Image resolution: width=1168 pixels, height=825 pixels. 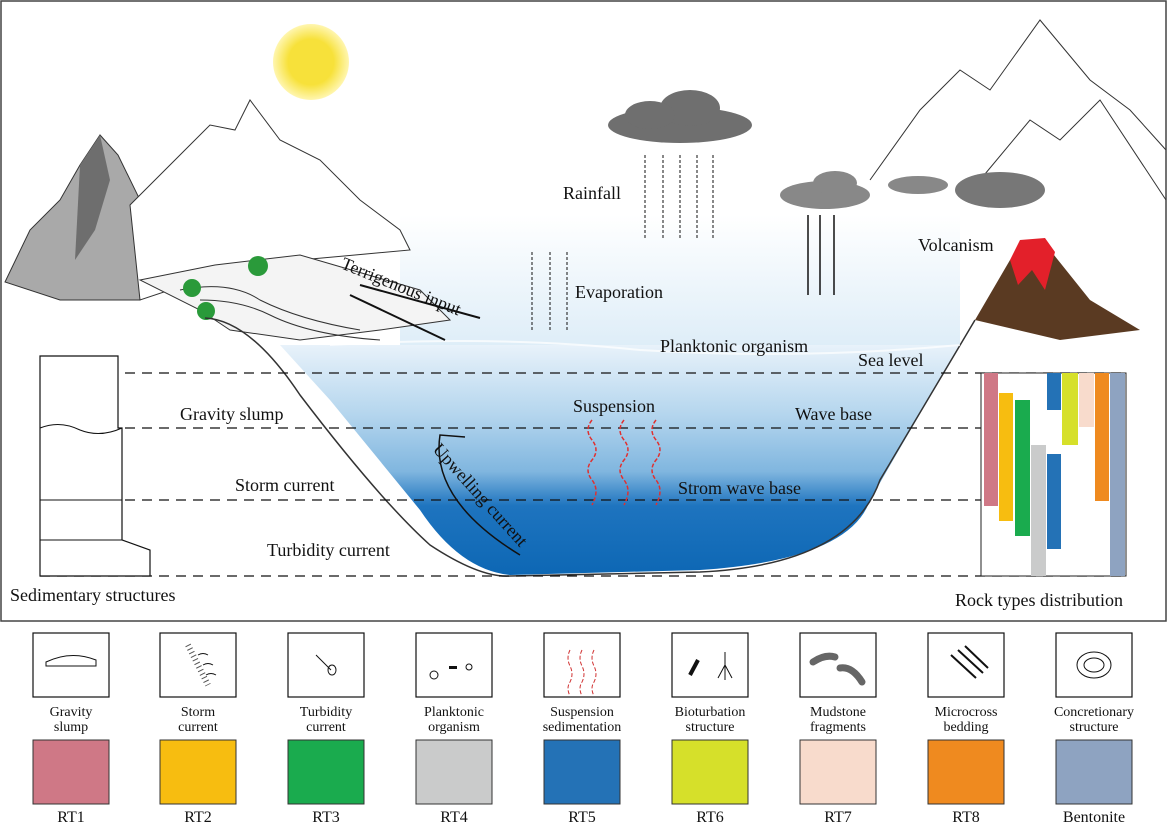 What do you see at coordinates (71, 727) in the screenshot?
I see `legend-label: slump` at bounding box center [71, 727].